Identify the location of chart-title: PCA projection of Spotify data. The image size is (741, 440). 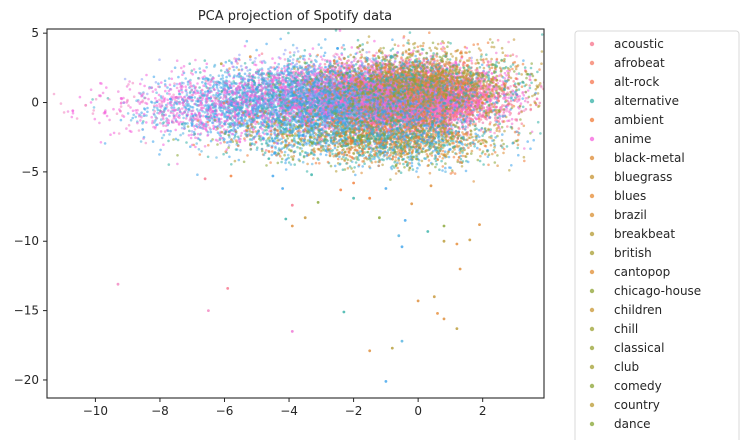
(295, 16).